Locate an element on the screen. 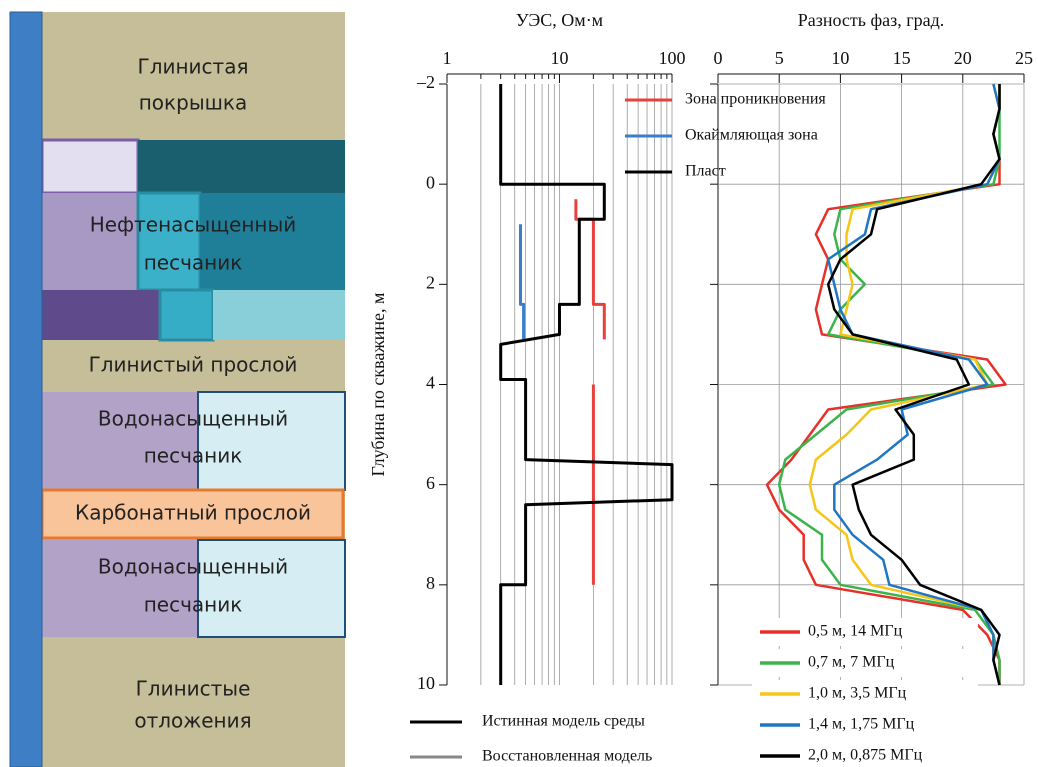  layer-label: Карбонатный прослой is located at coordinates (193, 513).